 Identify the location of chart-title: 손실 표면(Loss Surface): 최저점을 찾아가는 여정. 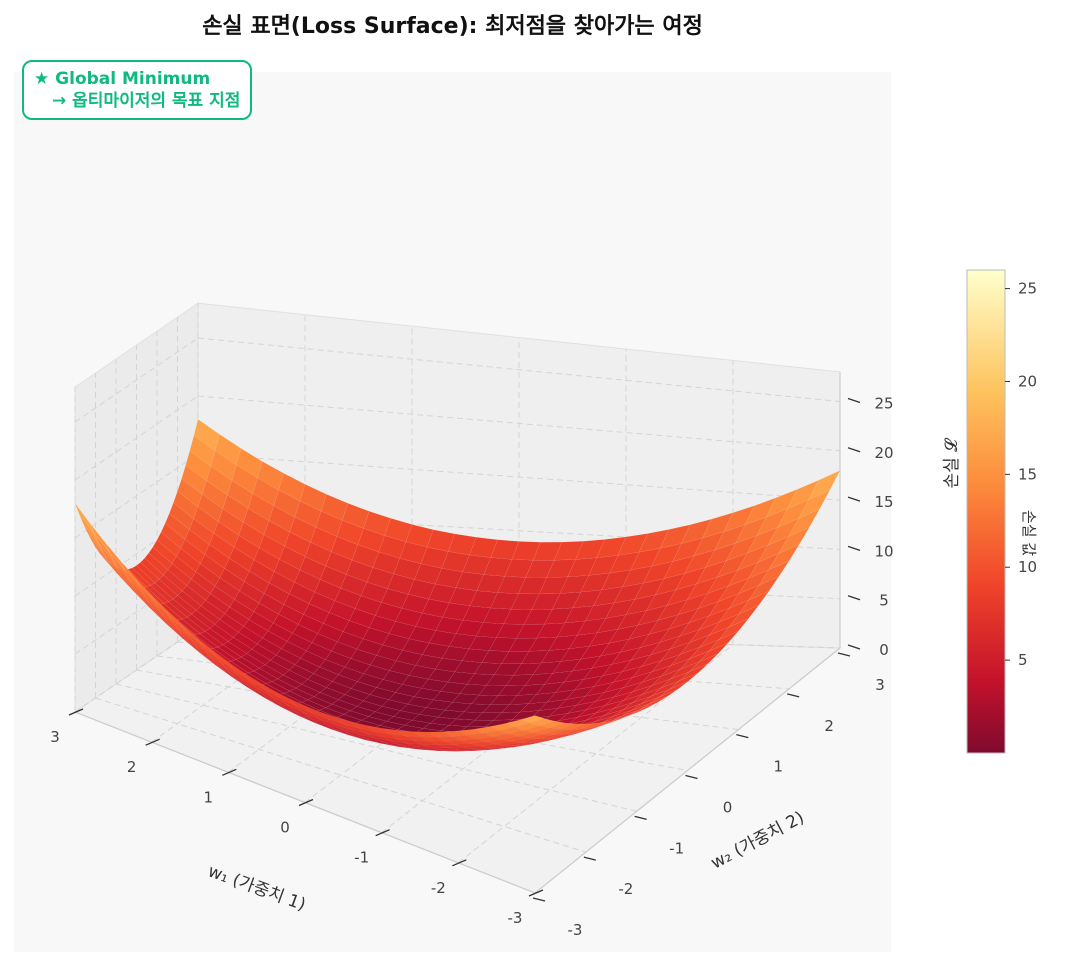
(452, 26).